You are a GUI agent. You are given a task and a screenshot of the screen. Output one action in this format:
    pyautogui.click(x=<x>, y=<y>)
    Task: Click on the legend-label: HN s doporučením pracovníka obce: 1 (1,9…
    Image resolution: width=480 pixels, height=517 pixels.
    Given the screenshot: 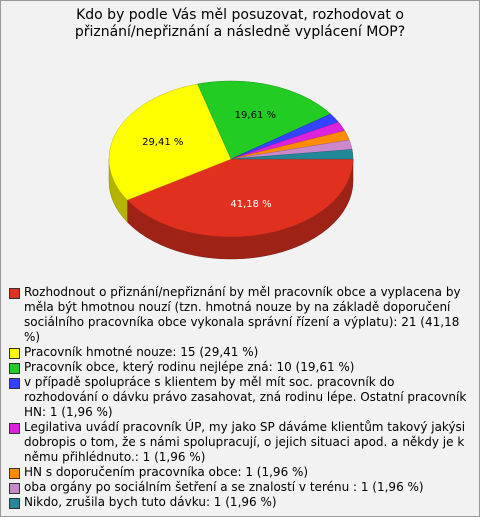 What is the action you would take?
    pyautogui.click(x=166, y=472)
    